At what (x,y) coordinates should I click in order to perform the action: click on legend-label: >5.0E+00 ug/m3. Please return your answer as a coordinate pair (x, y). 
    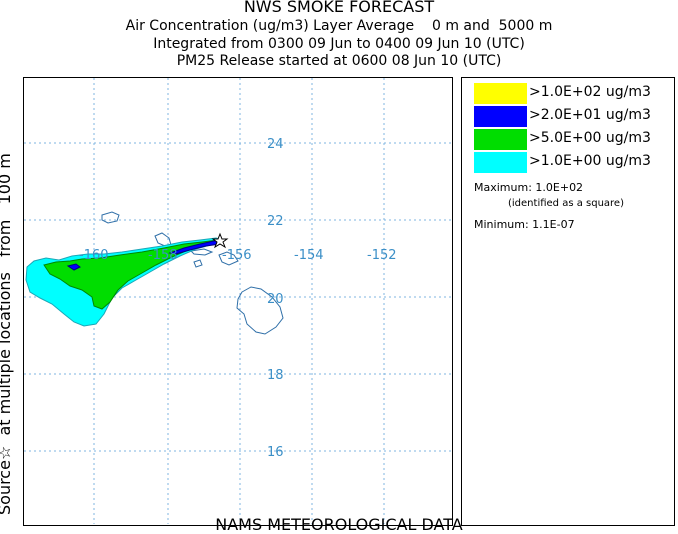
    Looking at the image, I should click on (590, 138).